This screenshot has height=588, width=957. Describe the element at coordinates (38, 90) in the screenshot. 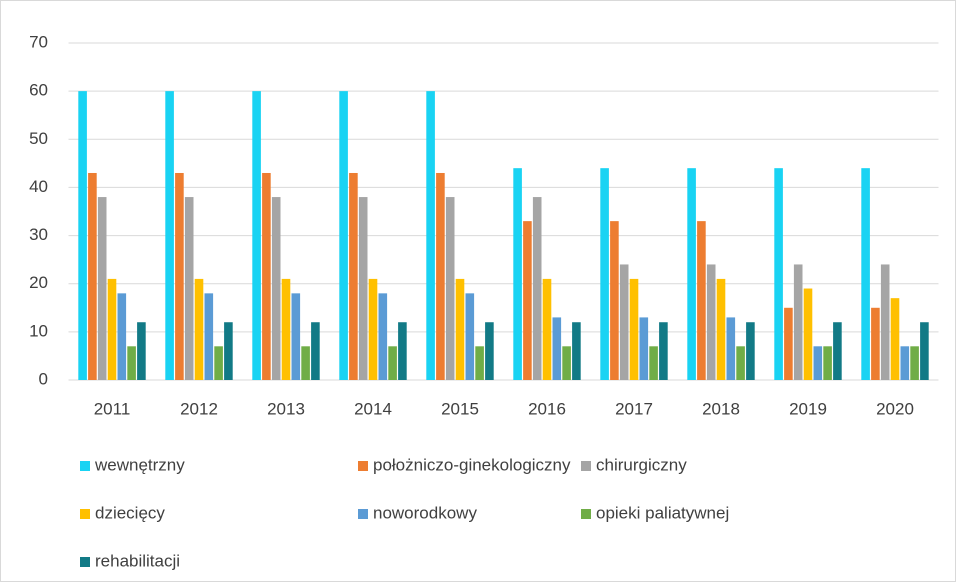

I see `y-tick-label: 60` at that location.